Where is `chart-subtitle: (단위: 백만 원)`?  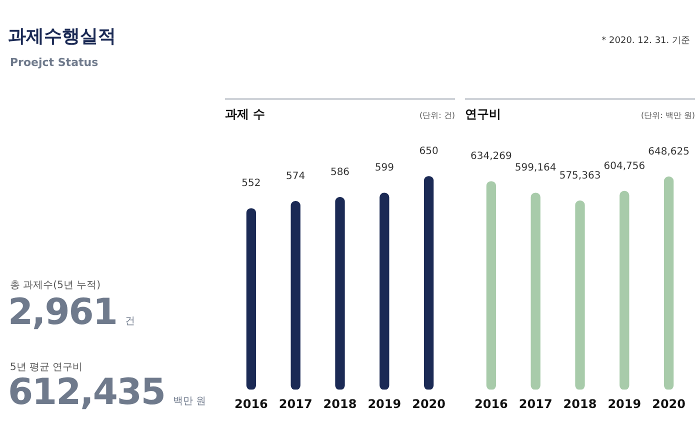 chart-subtitle: (단위: 백만 원) is located at coordinates (667, 115).